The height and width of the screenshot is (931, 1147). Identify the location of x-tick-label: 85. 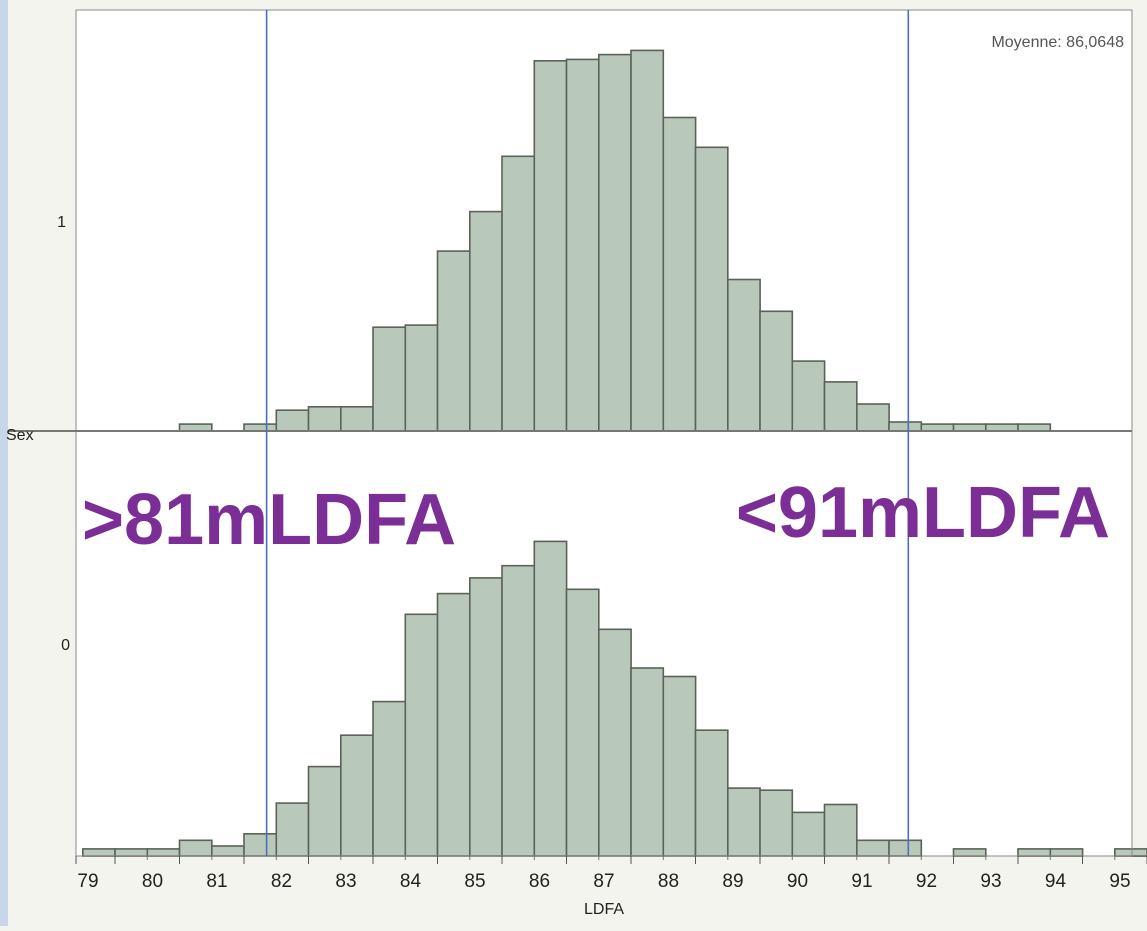
(474, 881).